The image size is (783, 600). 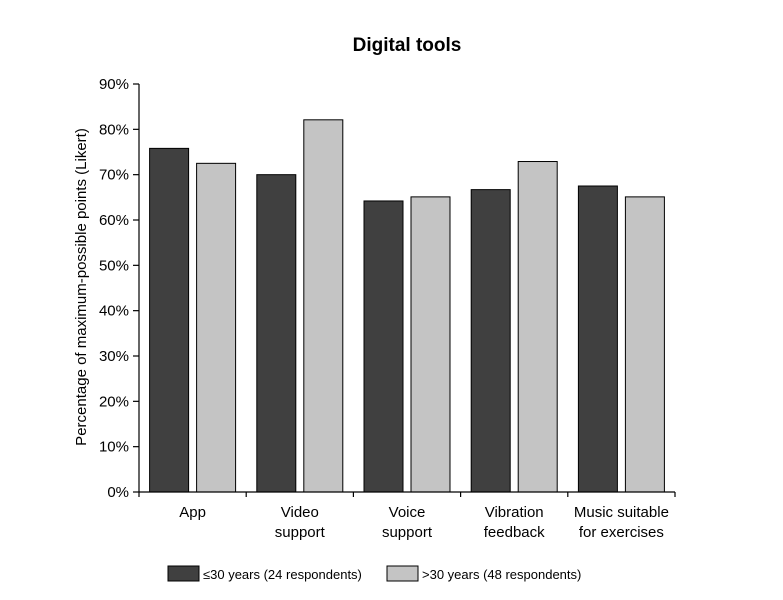 I want to click on x-category-label: Vibration feedback, so click(x=514, y=522).